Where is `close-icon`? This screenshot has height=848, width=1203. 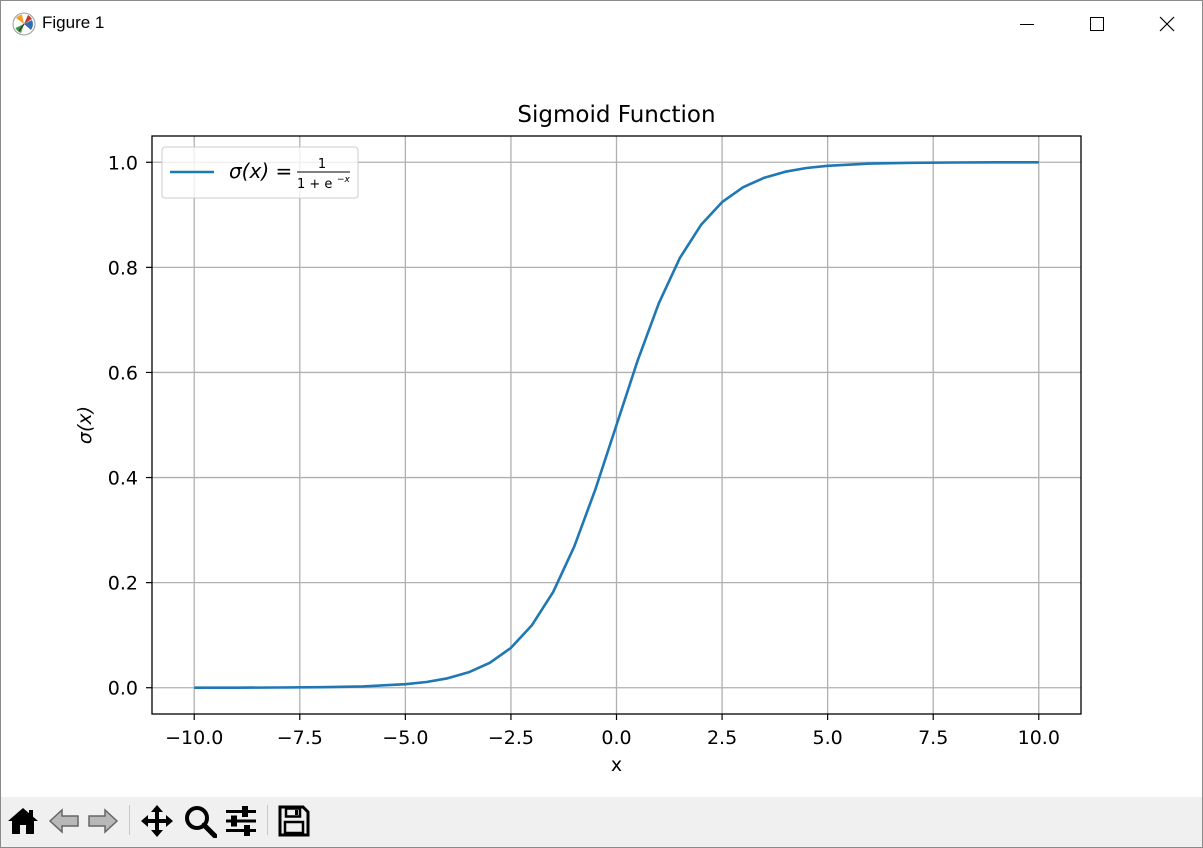 close-icon is located at coordinates (1167, 24).